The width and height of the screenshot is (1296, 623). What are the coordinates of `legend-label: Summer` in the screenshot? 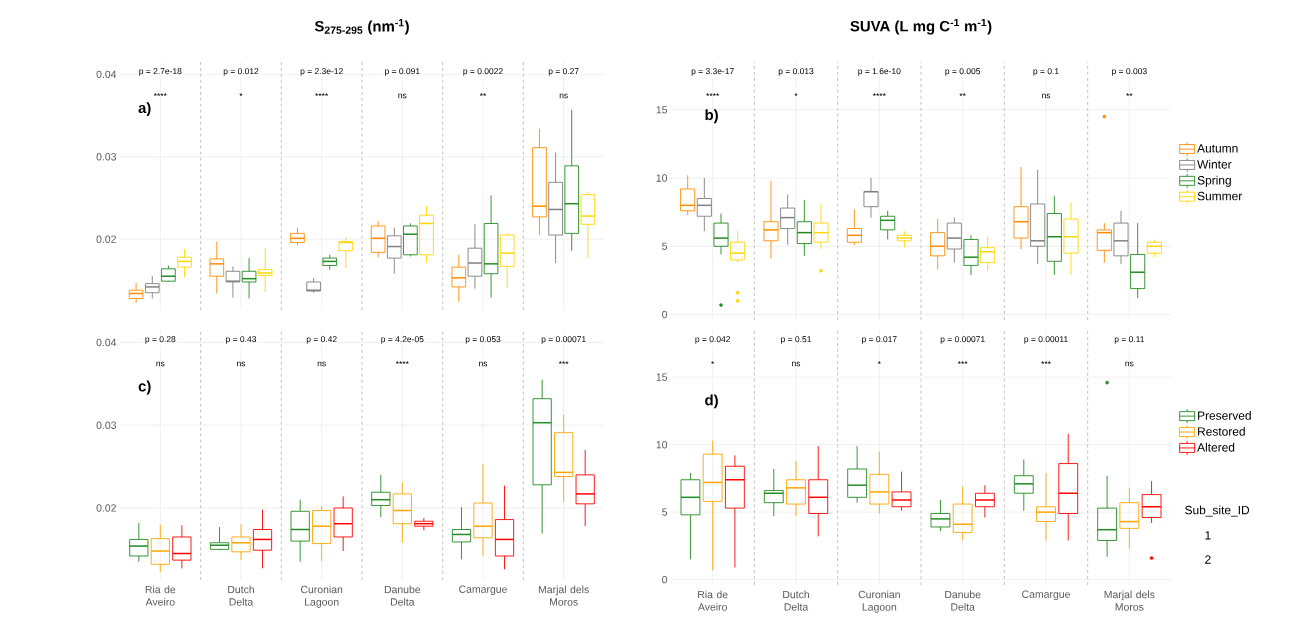 It's located at (1220, 196).